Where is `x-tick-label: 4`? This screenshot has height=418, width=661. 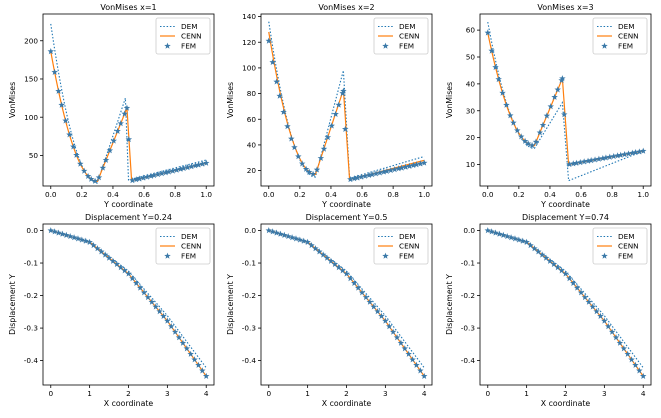 x-tick-label: 4 is located at coordinates (206, 393).